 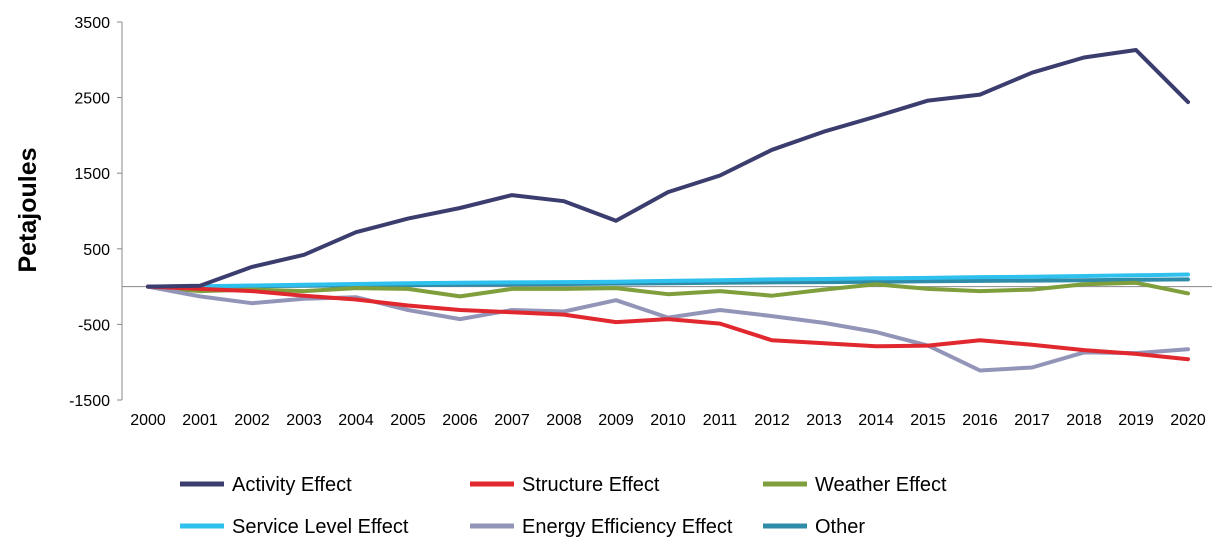 What do you see at coordinates (304, 420) in the screenshot?
I see `x-tick-label: 2003` at bounding box center [304, 420].